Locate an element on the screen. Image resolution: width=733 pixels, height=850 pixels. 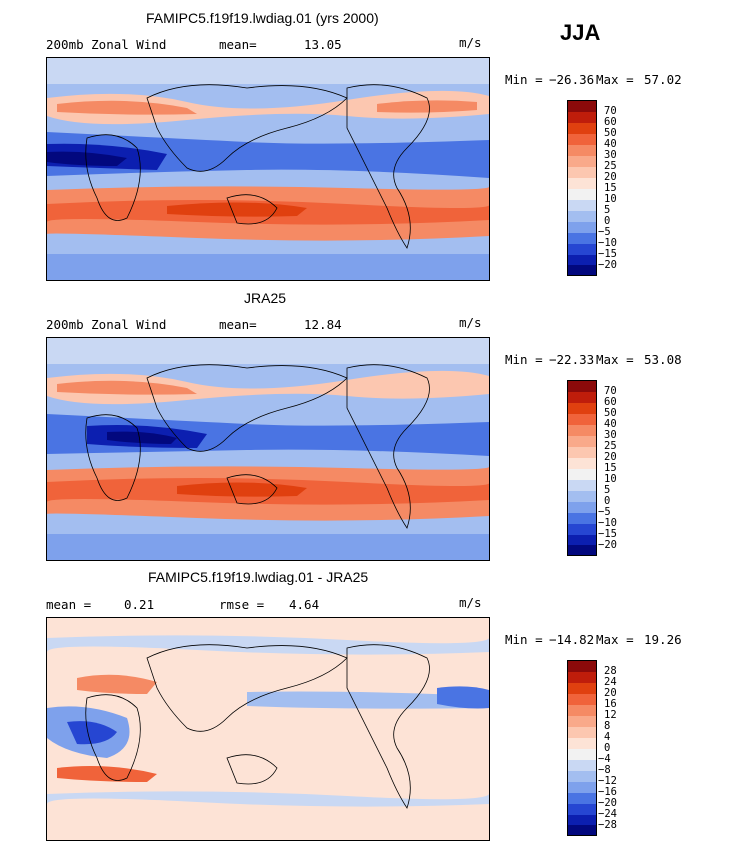
panel3-max-label: Max = is located at coordinates (615, 639).